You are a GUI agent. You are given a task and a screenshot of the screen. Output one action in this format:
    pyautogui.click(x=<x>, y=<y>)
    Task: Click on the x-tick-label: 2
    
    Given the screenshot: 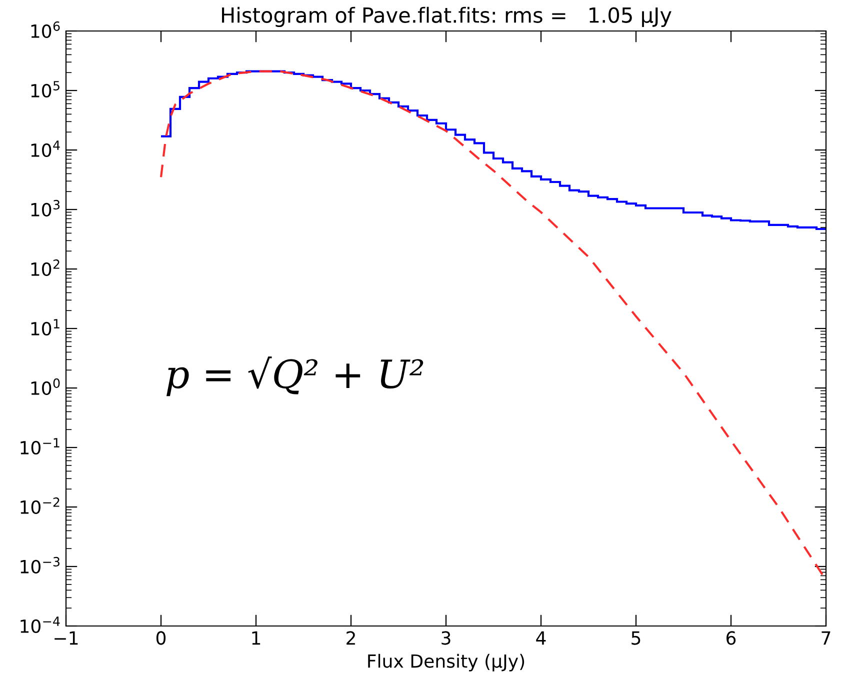 What is the action you would take?
    pyautogui.click(x=350, y=638)
    